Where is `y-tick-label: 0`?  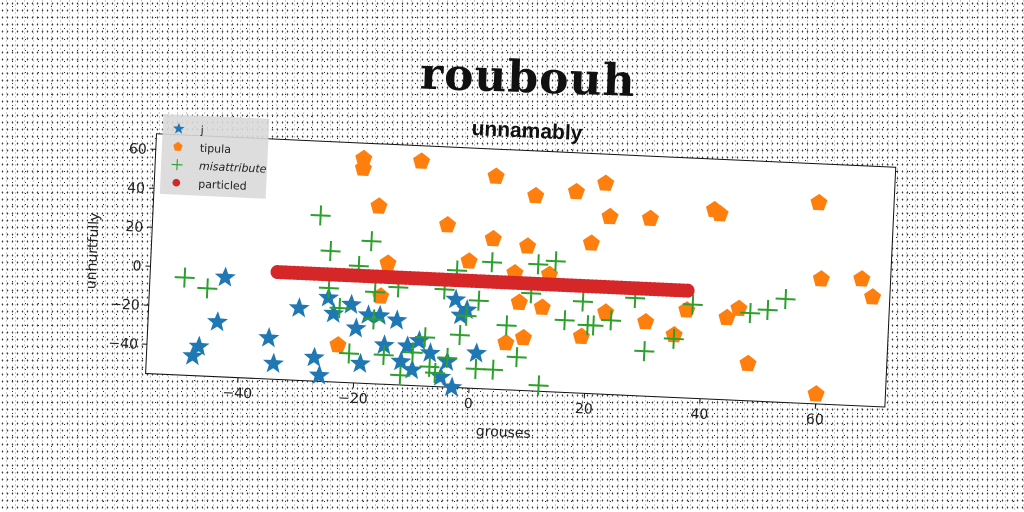 y-tick-label: 0 is located at coordinates (137, 266).